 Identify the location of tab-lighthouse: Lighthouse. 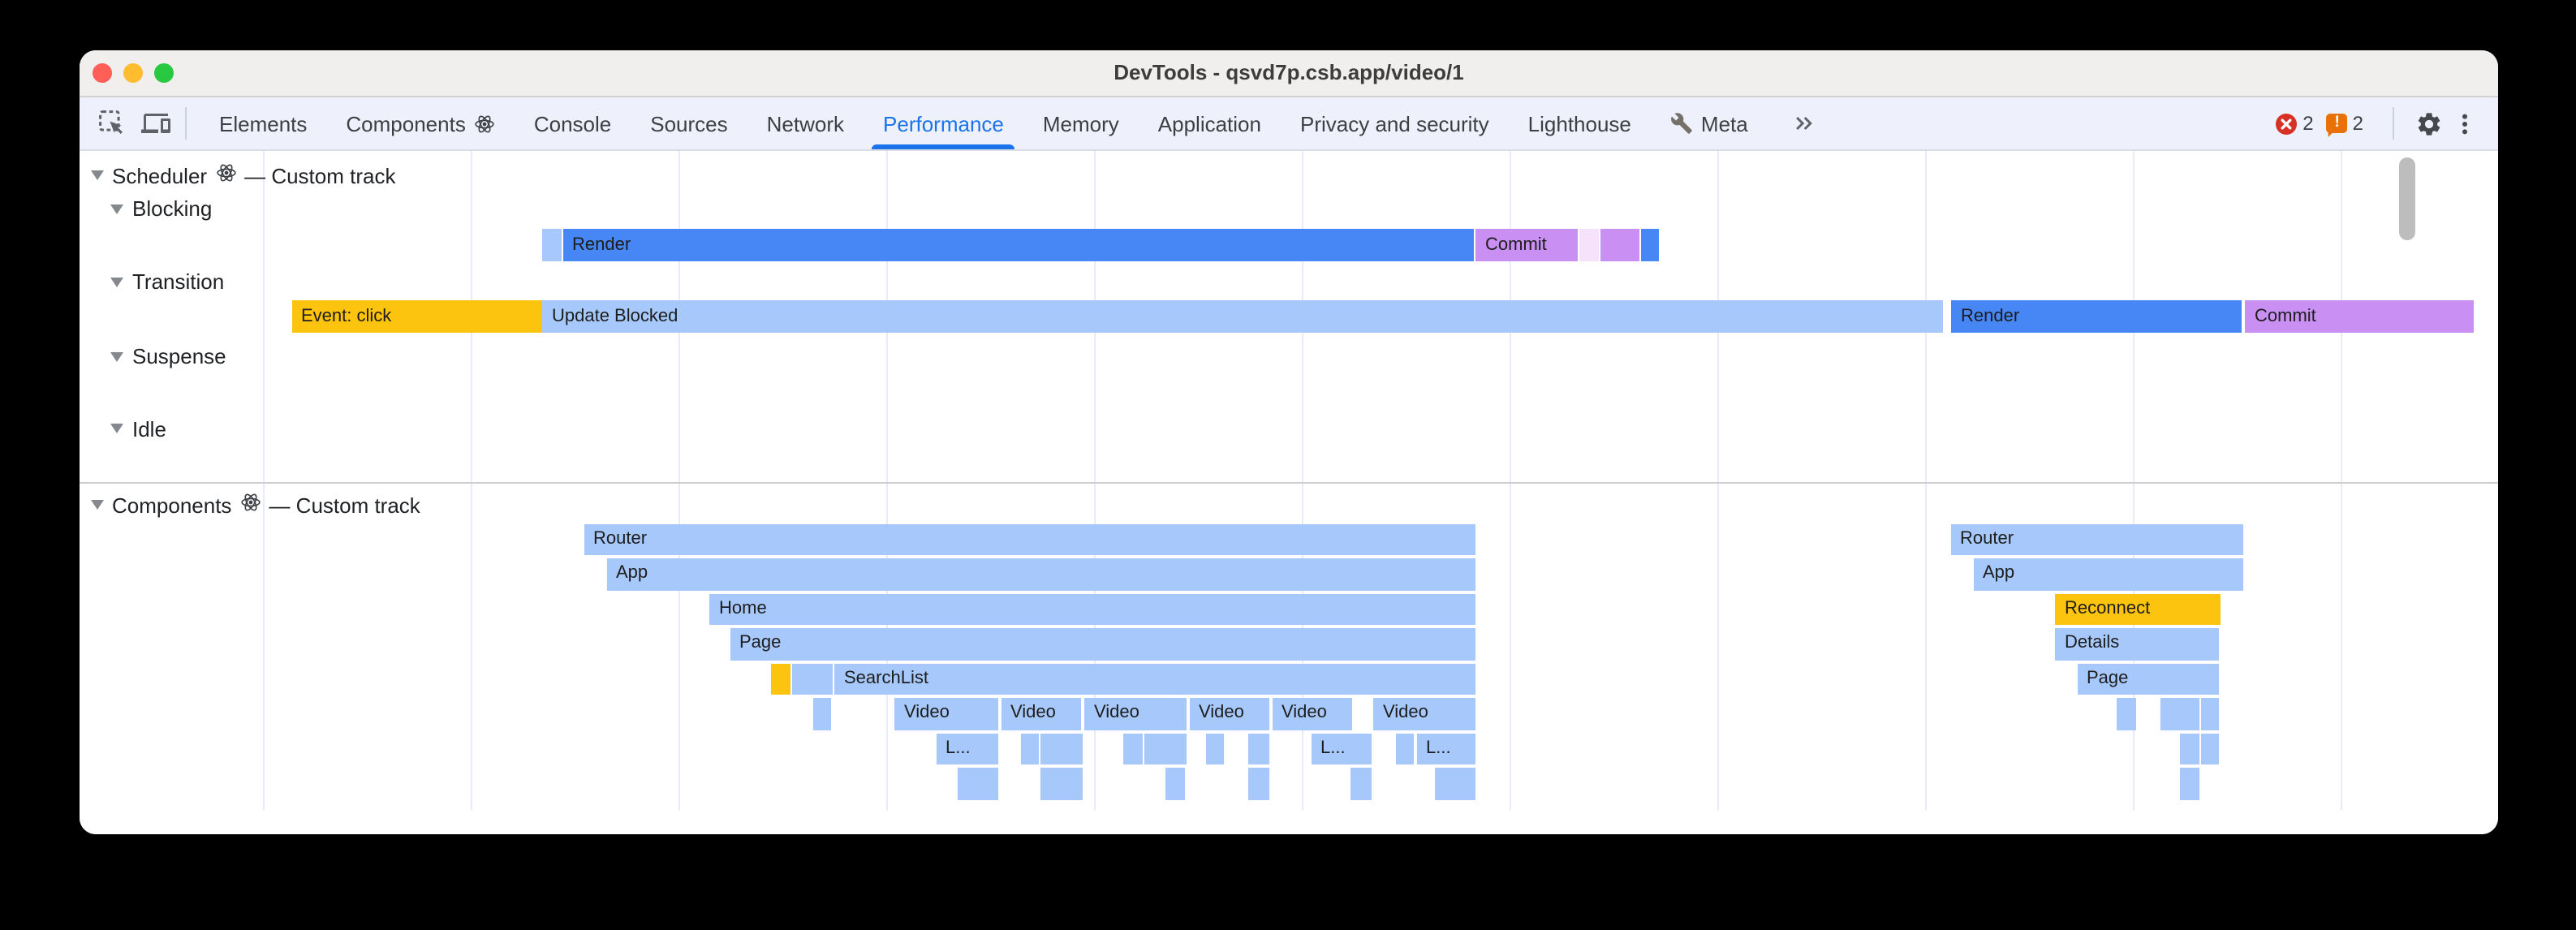
(1580, 123).